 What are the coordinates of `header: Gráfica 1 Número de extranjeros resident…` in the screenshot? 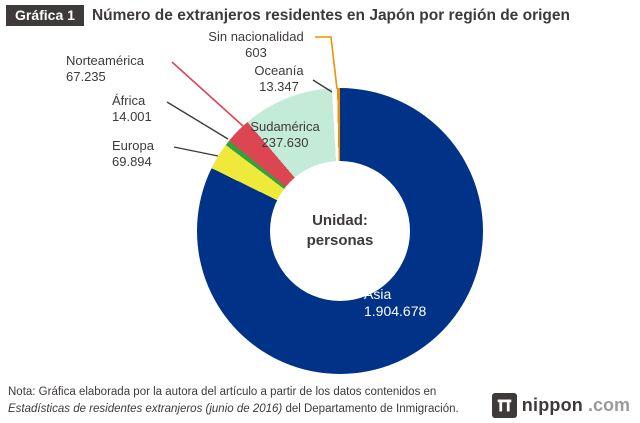 It's located at (320, 15).